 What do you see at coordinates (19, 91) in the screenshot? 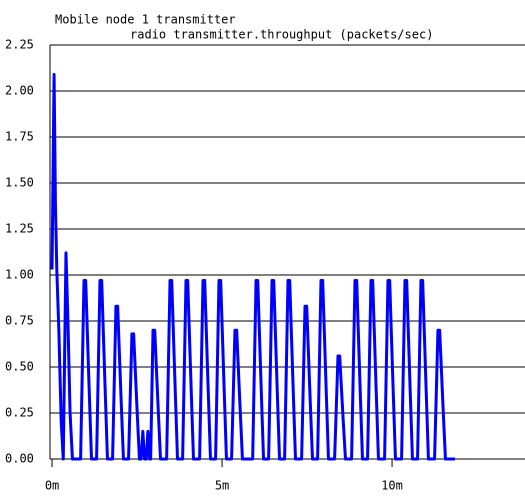
I see `y-tick-label: 2.00` at bounding box center [19, 91].